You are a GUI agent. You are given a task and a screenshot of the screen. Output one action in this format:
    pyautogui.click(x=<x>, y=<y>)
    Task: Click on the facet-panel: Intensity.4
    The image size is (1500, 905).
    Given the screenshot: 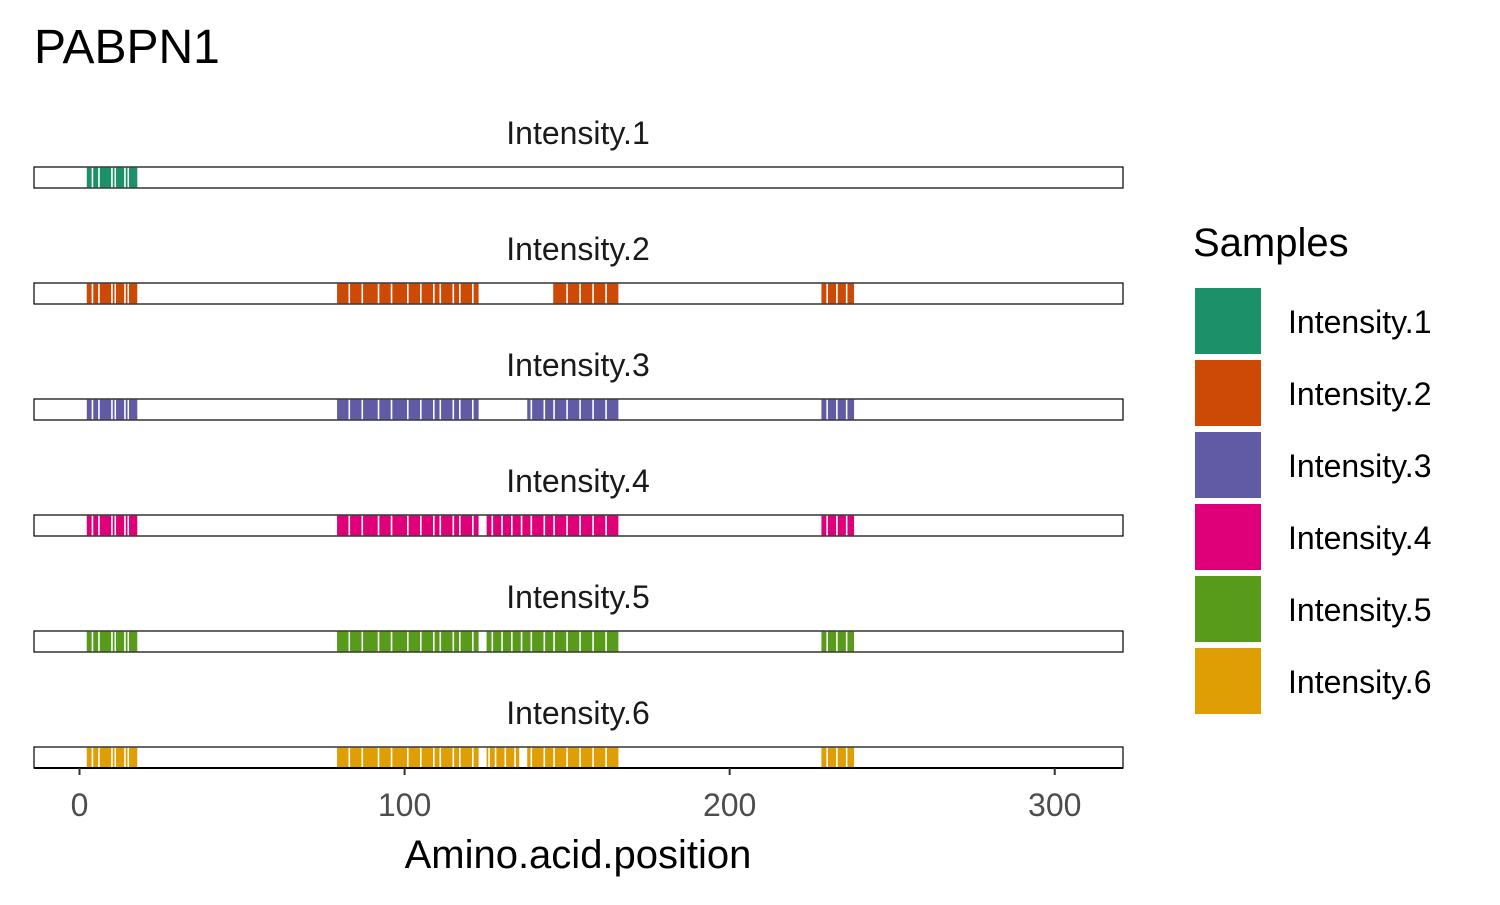 What is the action you would take?
    pyautogui.click(x=578, y=500)
    